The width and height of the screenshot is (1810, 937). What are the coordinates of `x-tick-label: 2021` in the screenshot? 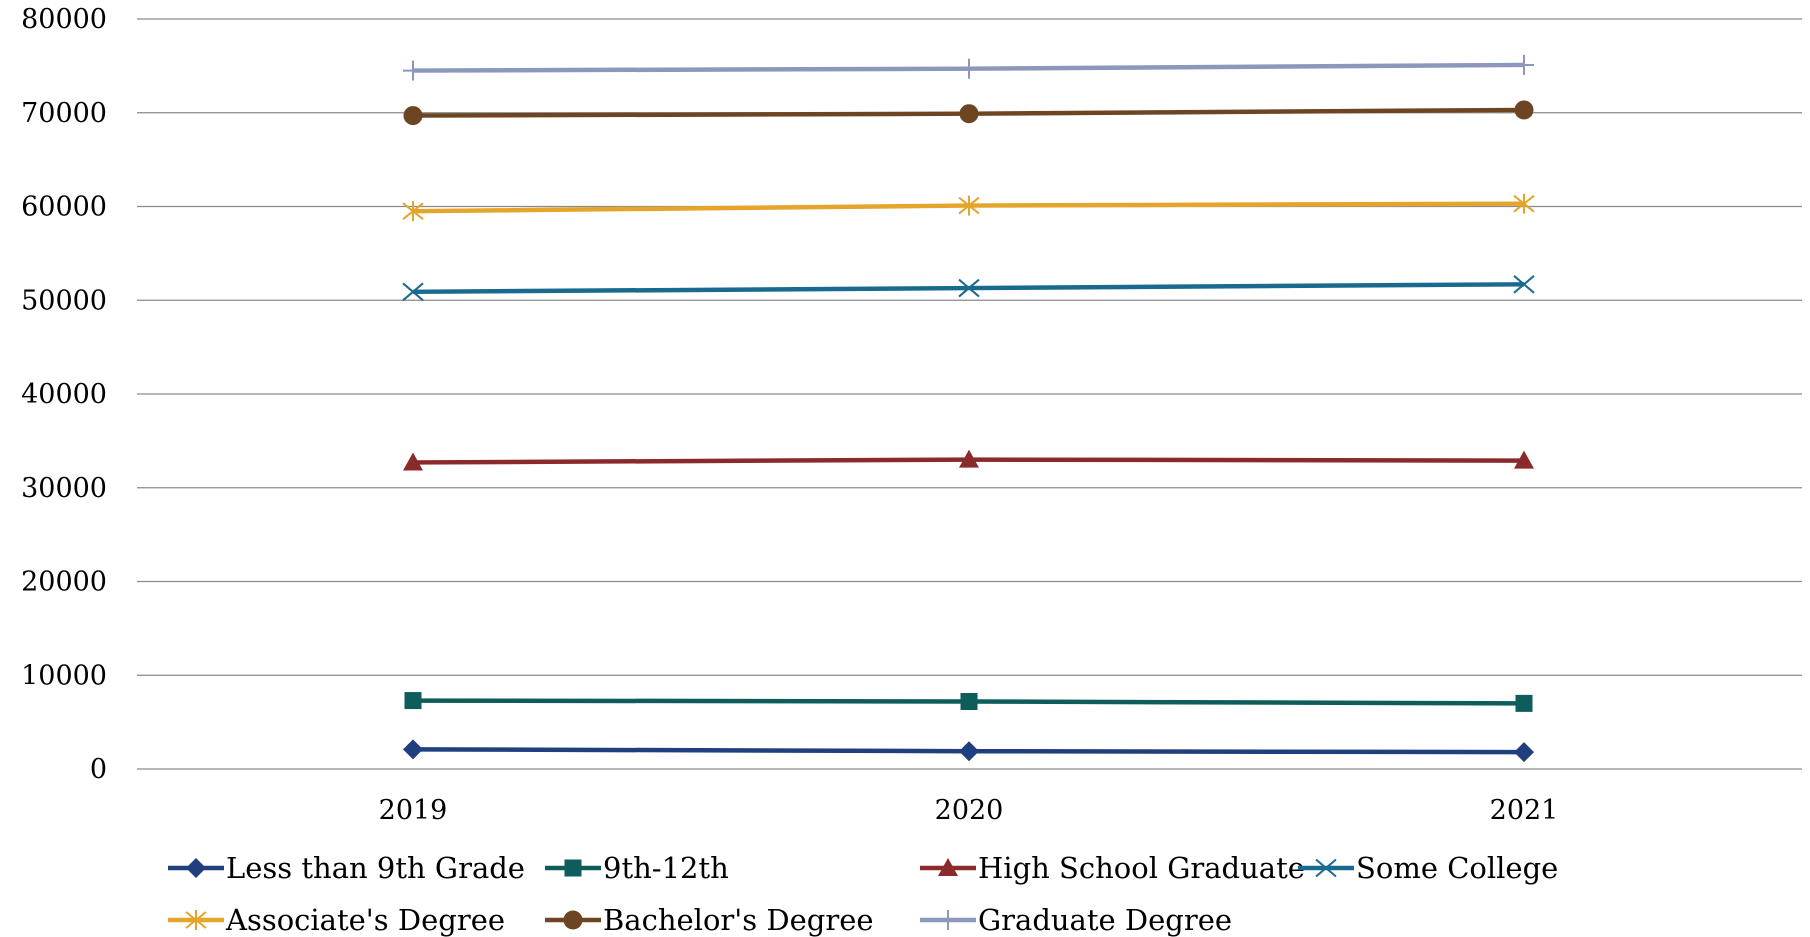 It's located at (1524, 810).